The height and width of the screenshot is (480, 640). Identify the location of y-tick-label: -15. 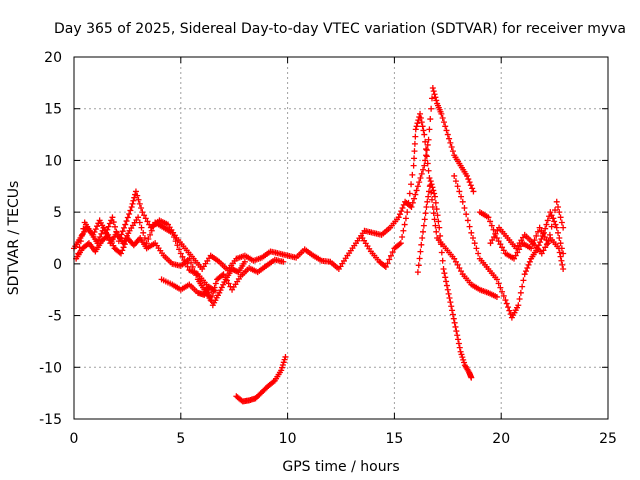
(50, 420).